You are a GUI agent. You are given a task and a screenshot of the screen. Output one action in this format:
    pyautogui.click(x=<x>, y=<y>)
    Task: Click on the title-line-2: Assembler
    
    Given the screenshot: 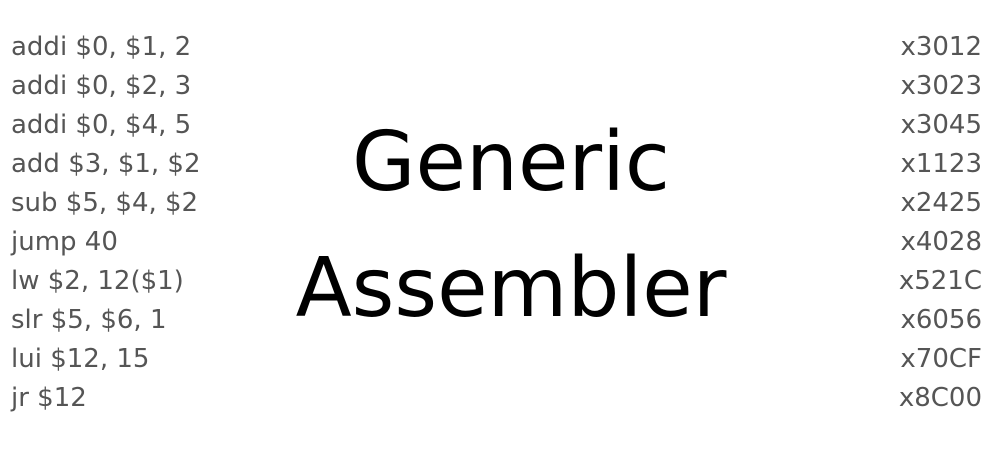 What is the action you would take?
    pyautogui.click(x=511, y=288)
    